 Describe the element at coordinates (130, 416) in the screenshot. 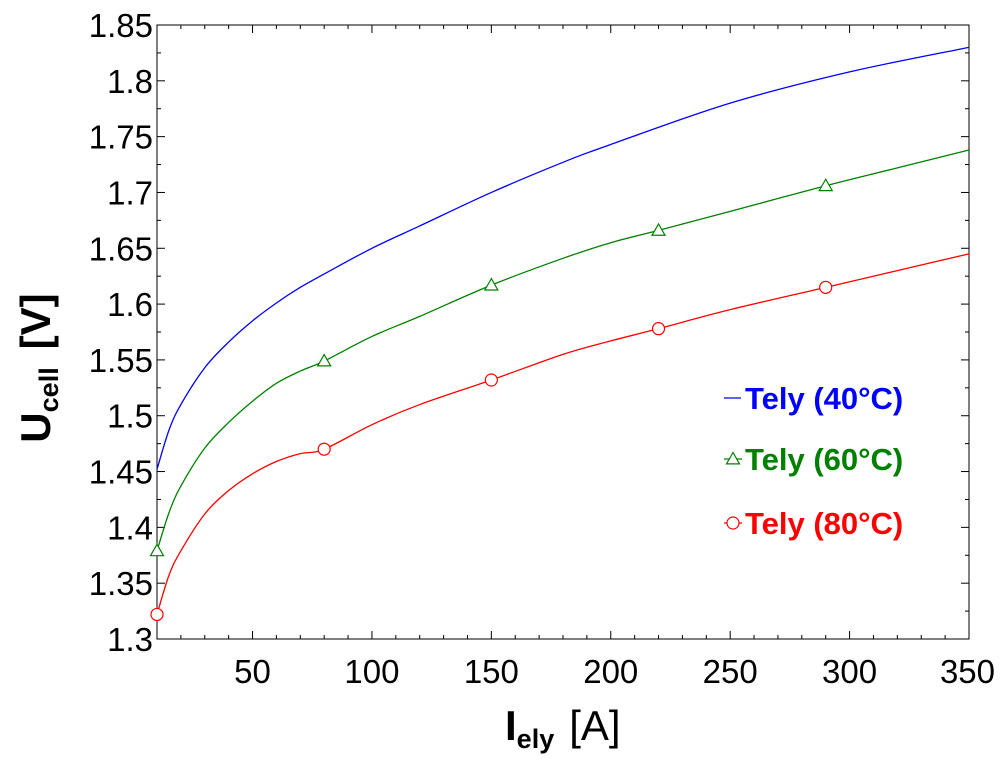

I see `y-tick-label: 1.5` at that location.